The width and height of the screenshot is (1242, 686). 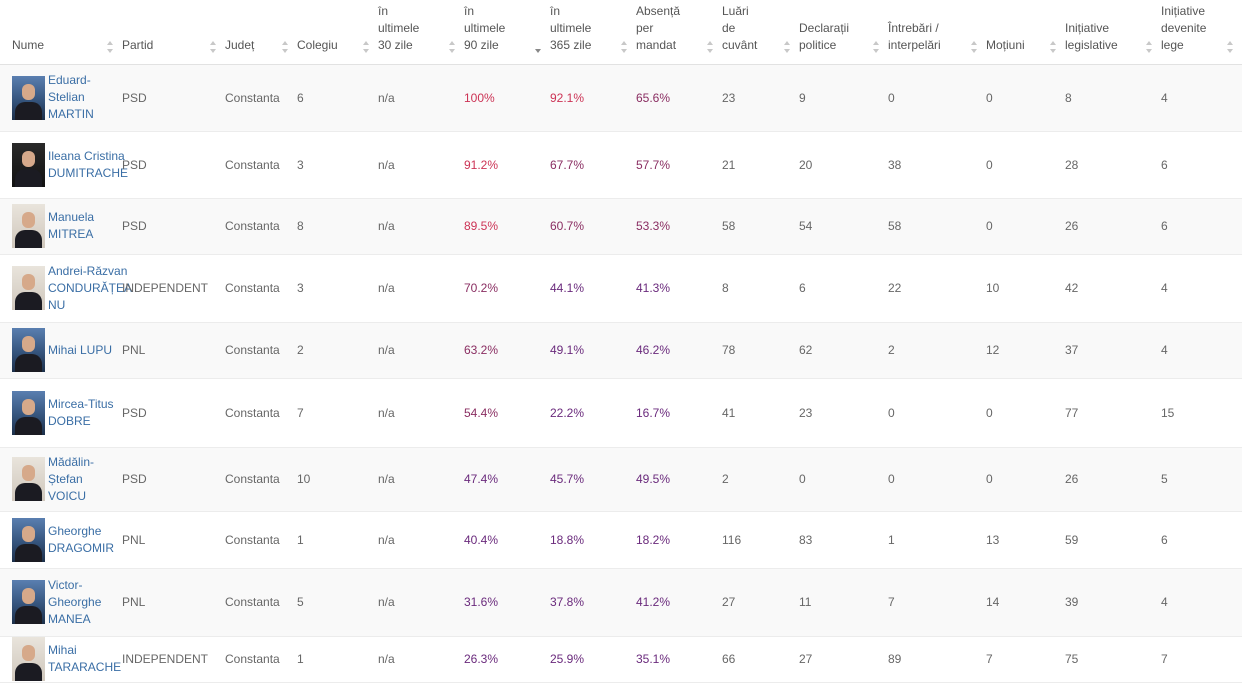 I want to click on cell-abs90: 31.6%, so click(x=481, y=602).